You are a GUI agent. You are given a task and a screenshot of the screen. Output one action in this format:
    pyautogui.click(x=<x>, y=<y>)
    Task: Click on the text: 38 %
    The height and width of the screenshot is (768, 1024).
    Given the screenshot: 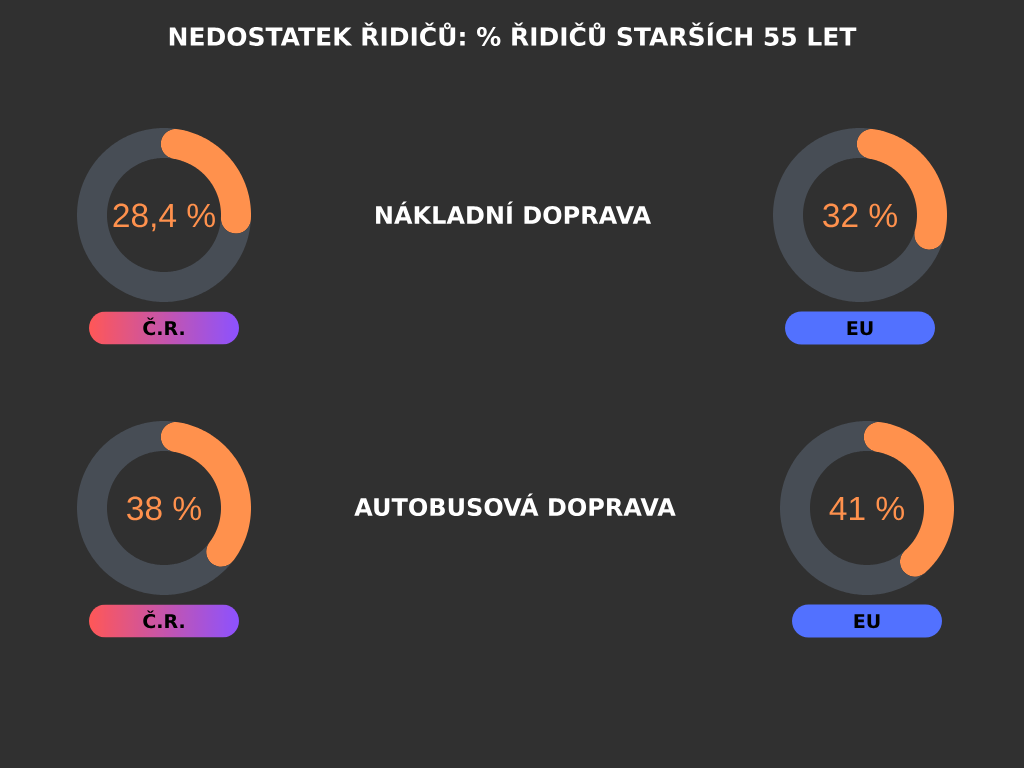 What is the action you would take?
    pyautogui.click(x=164, y=508)
    